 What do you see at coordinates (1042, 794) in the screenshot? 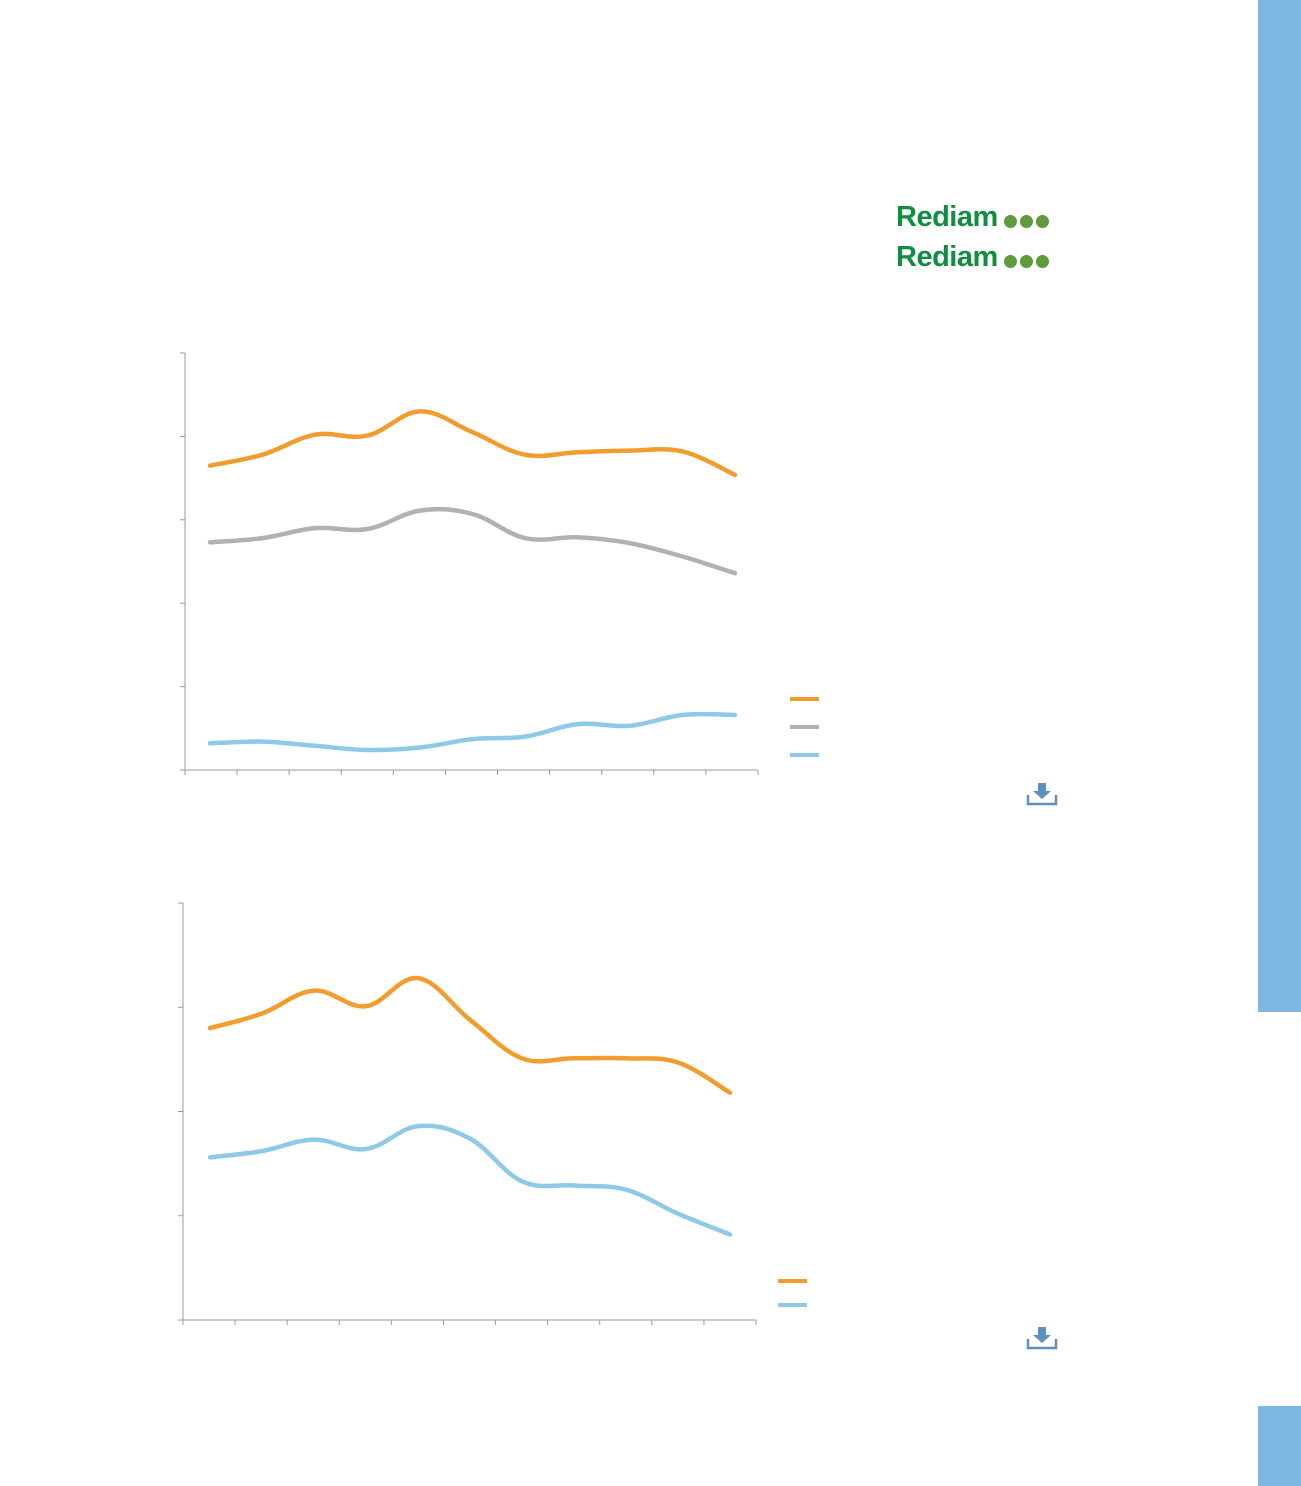
I see `download-icon` at bounding box center [1042, 794].